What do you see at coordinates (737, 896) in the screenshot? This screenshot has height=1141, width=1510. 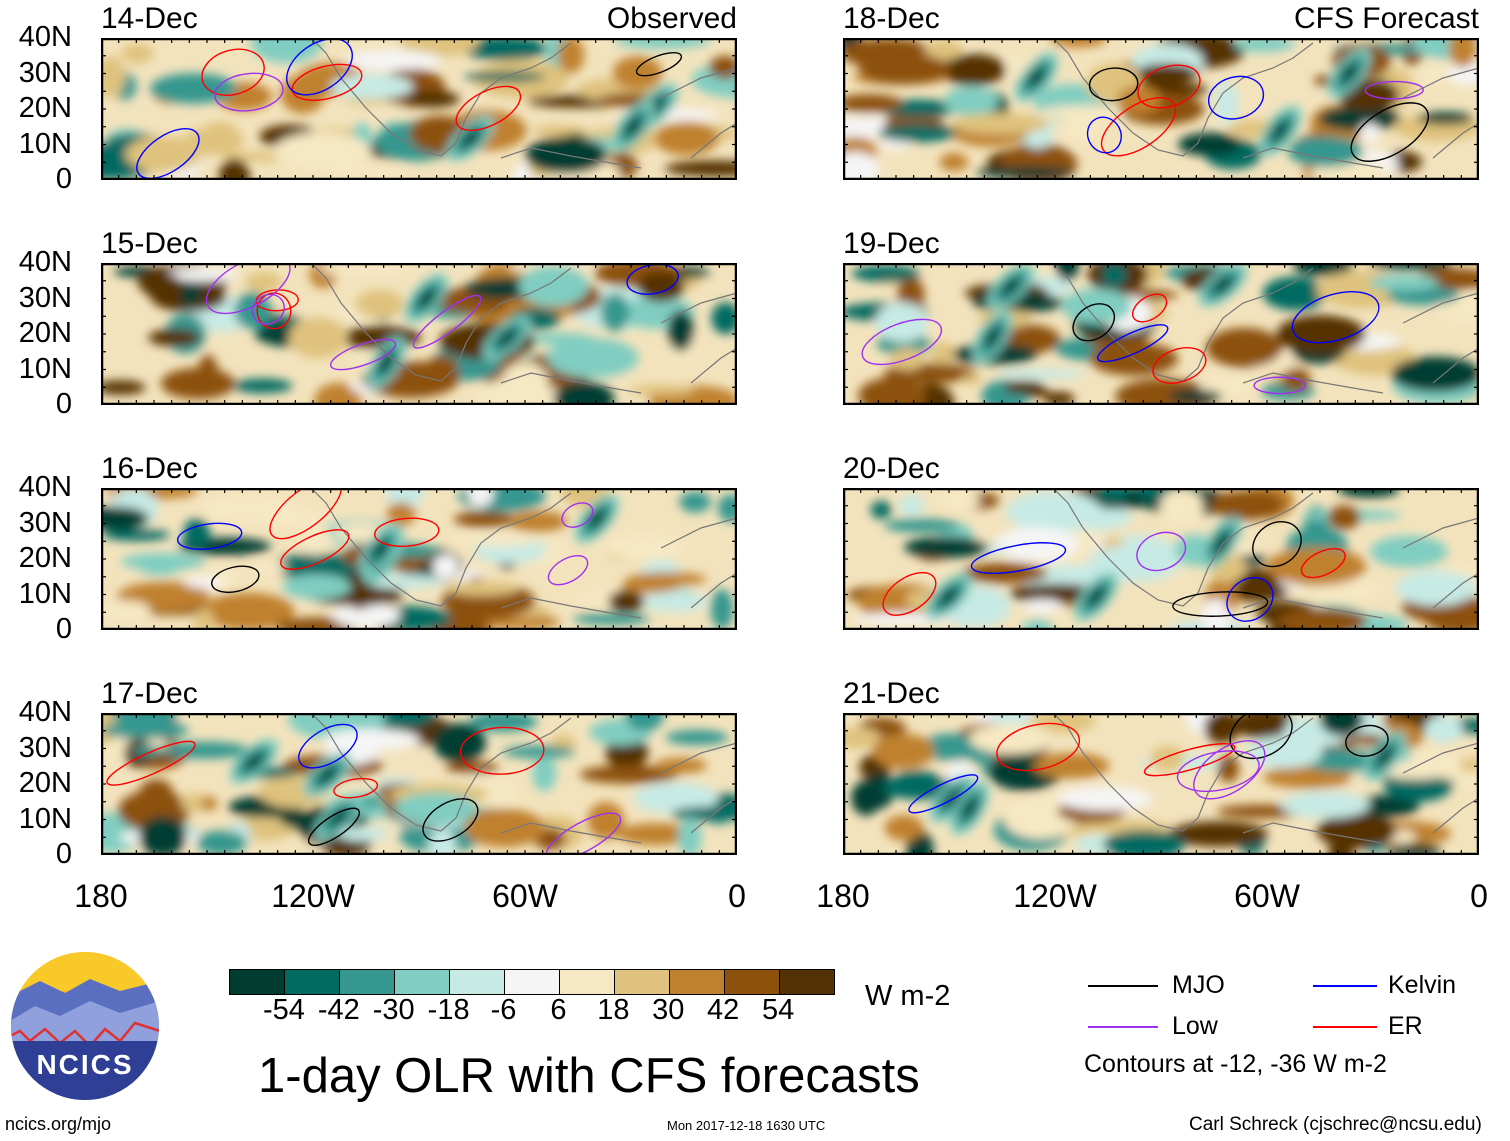 I see `x-tick-label: 0` at bounding box center [737, 896].